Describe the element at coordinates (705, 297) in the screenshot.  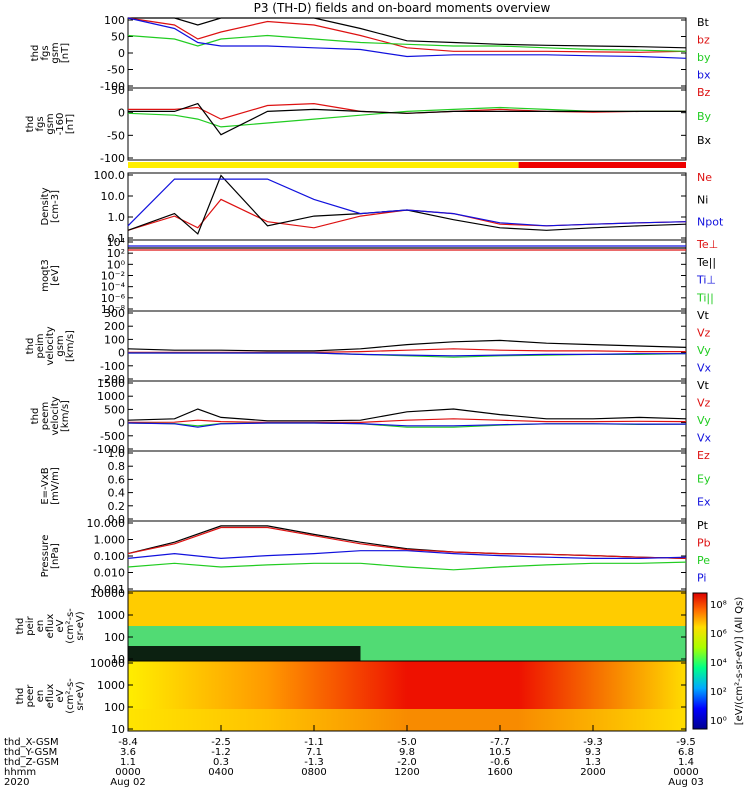
I see `legend-entry: Ti||` at that location.